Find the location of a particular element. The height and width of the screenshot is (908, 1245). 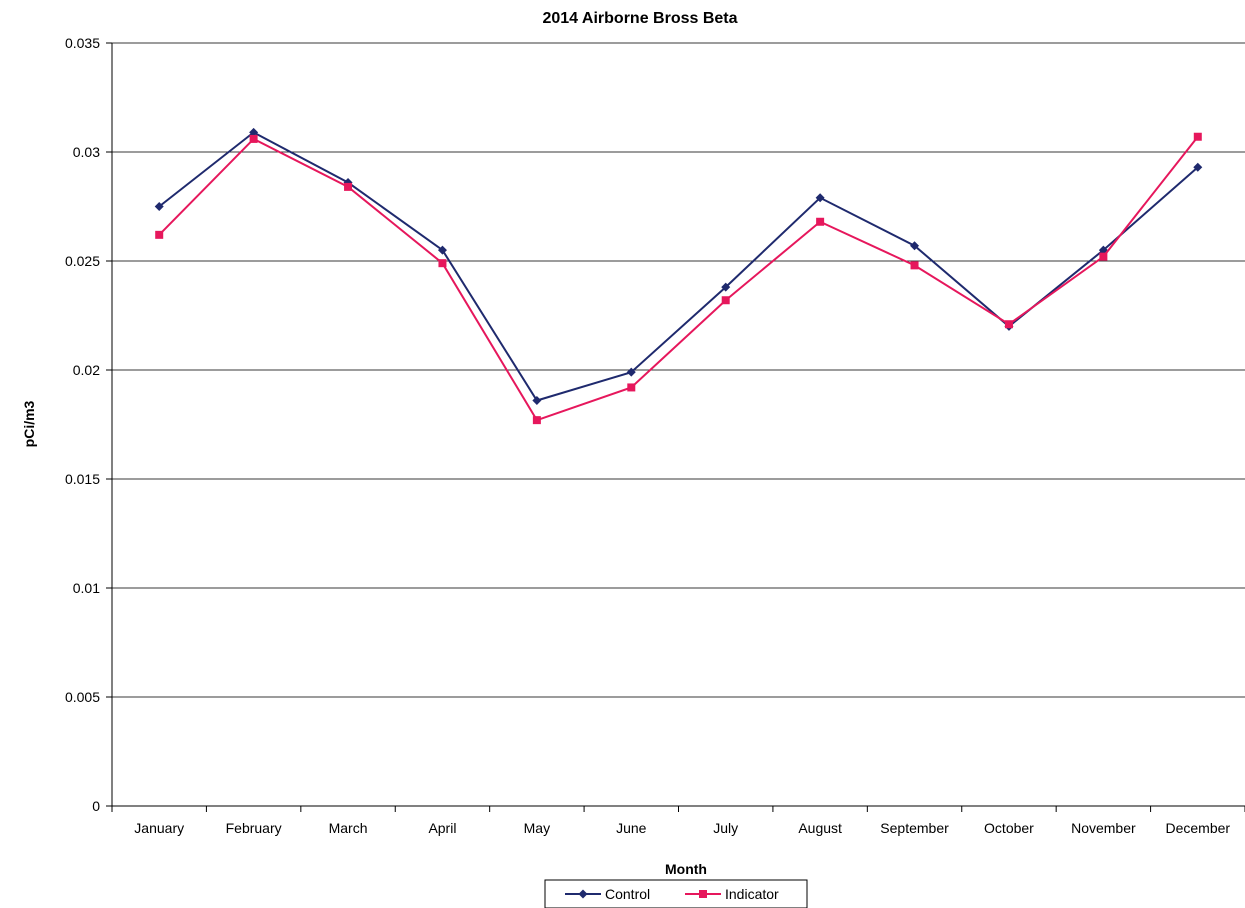

x-tick-label: July is located at coordinates (725, 828).